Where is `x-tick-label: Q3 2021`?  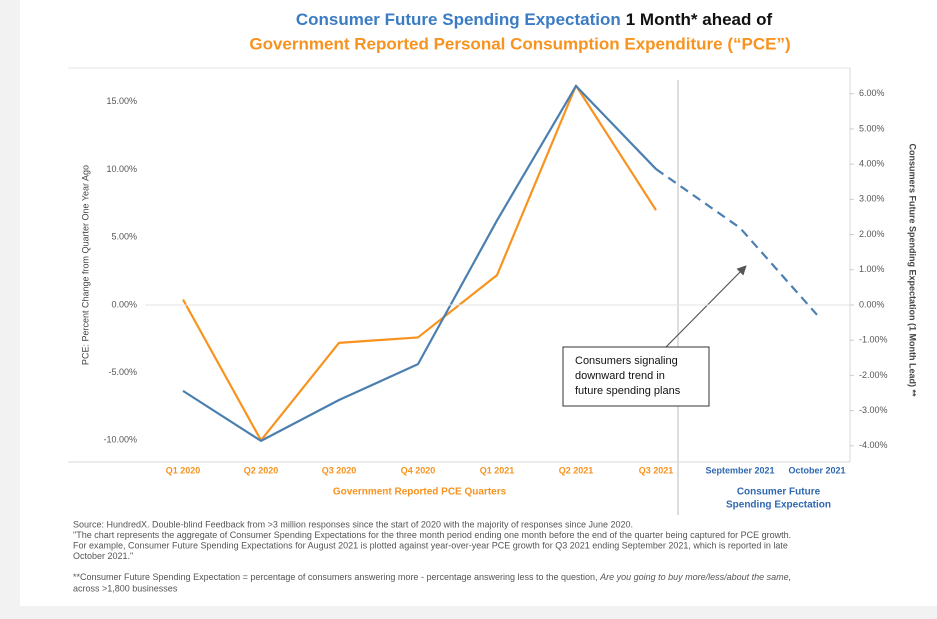
x-tick-label: Q3 2021 is located at coordinates (656, 470).